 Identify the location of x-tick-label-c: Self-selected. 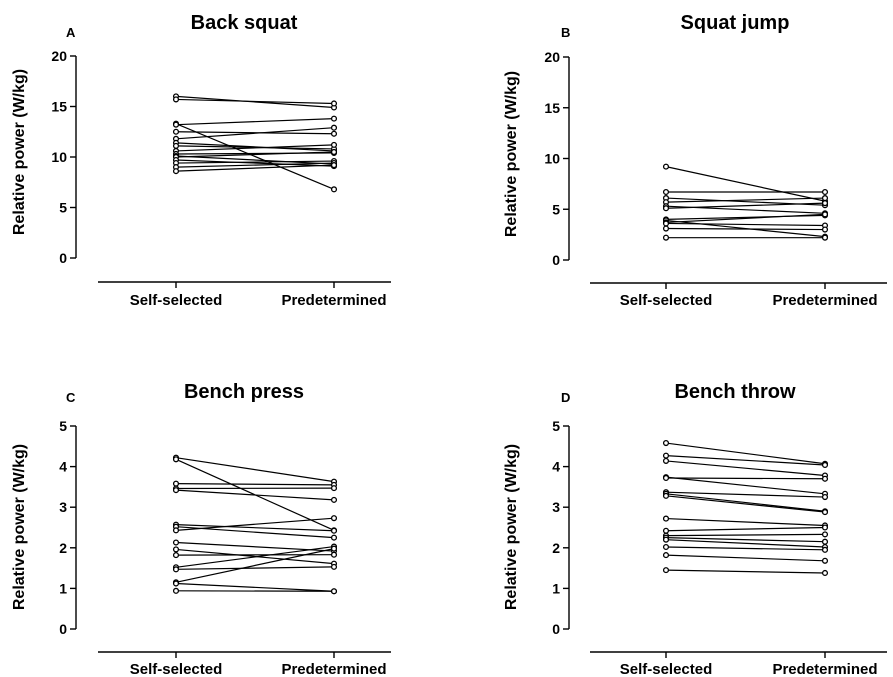
(176, 669).